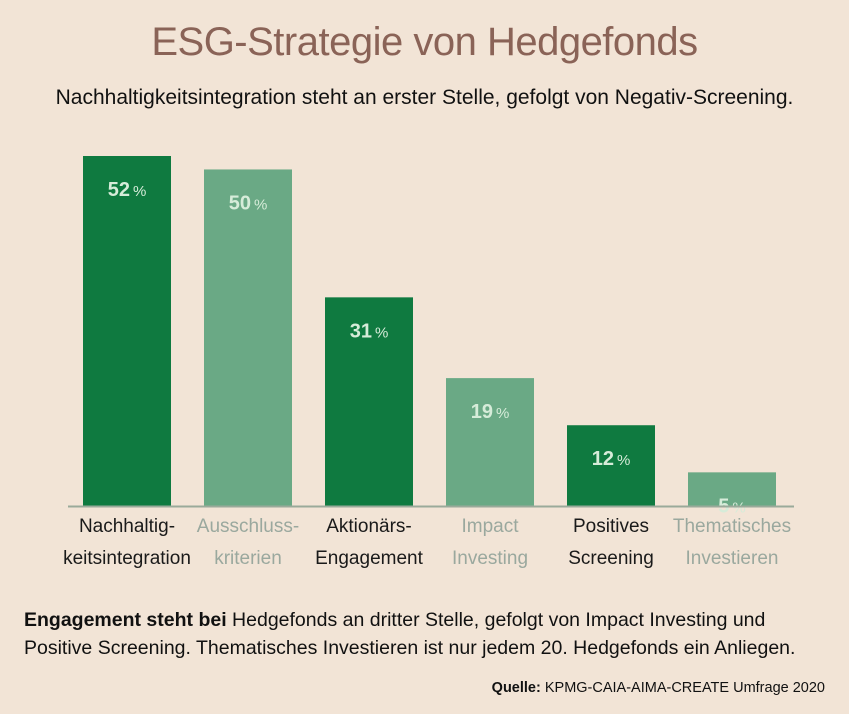  I want to click on category-label: Impact Investing, so click(490, 542).